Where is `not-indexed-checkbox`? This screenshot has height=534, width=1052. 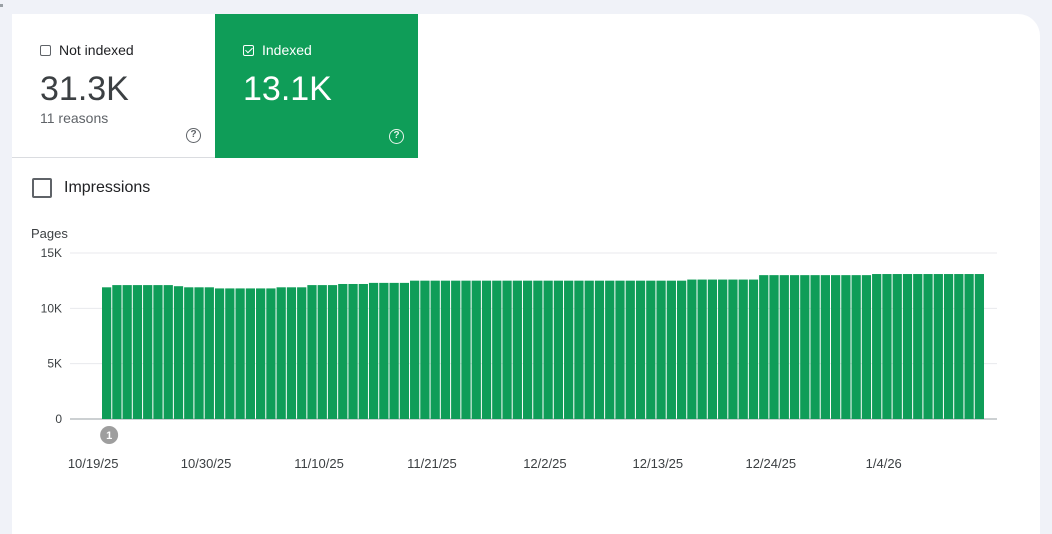
not-indexed-checkbox is located at coordinates (45, 50).